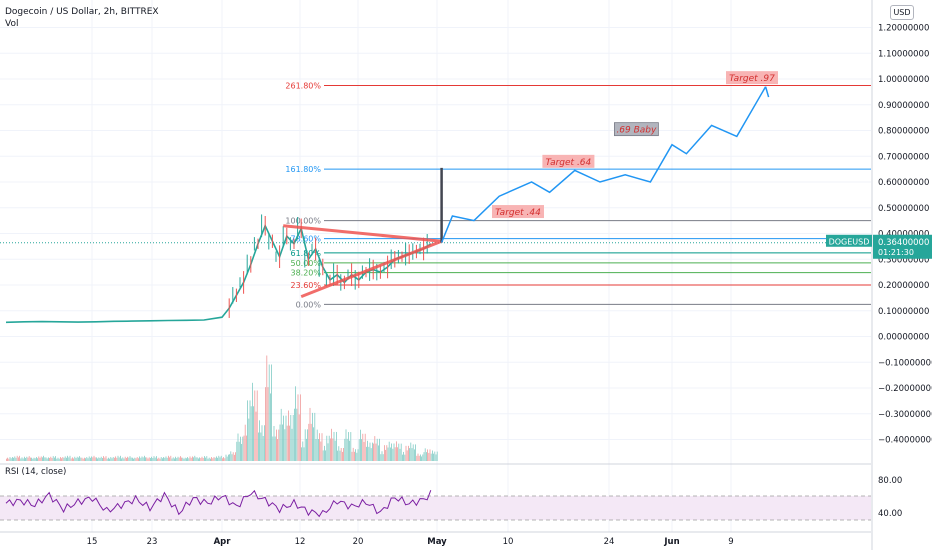 The height and width of the screenshot is (550, 932). What do you see at coordinates (849, 241) in the screenshot?
I see `symbol-tag-text: DOGEUSD` at bounding box center [849, 241].